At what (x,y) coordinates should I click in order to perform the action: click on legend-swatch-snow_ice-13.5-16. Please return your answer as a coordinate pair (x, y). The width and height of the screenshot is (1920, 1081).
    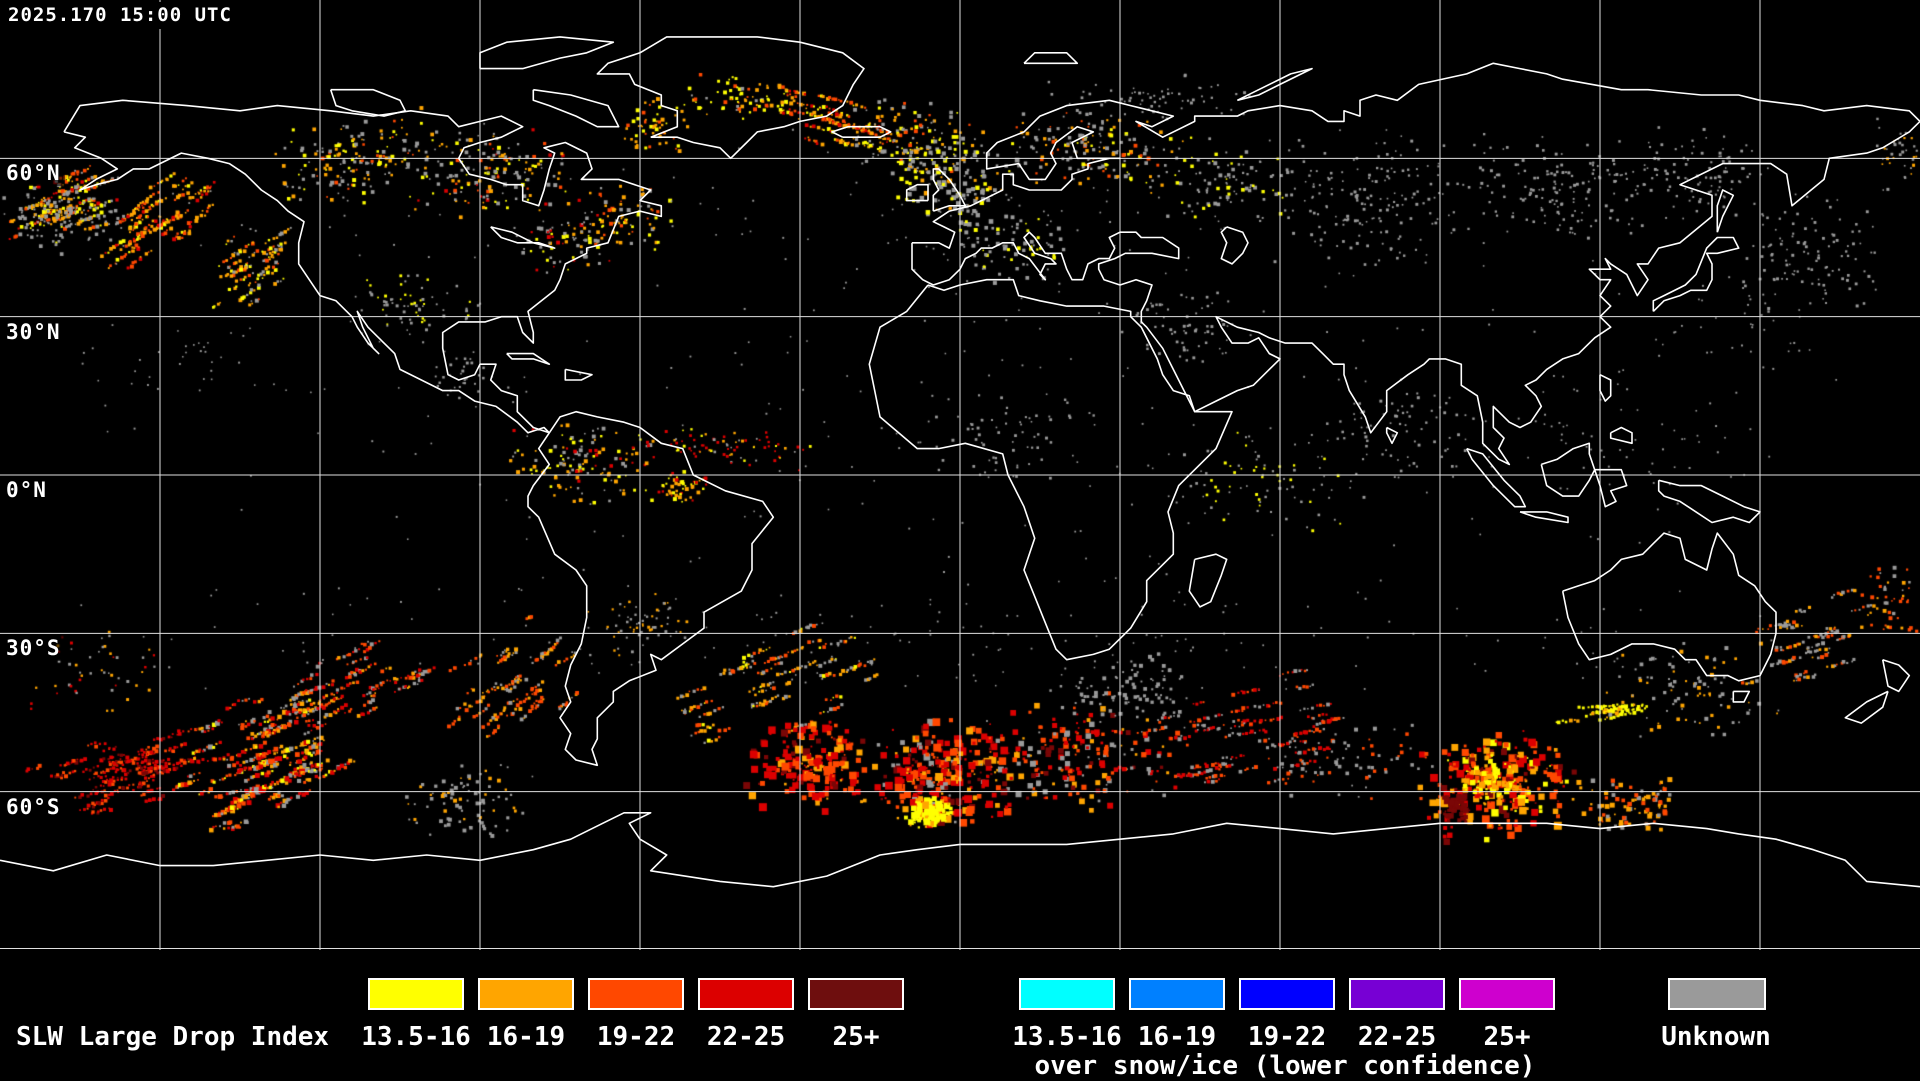
    Looking at the image, I should click on (1067, 994).